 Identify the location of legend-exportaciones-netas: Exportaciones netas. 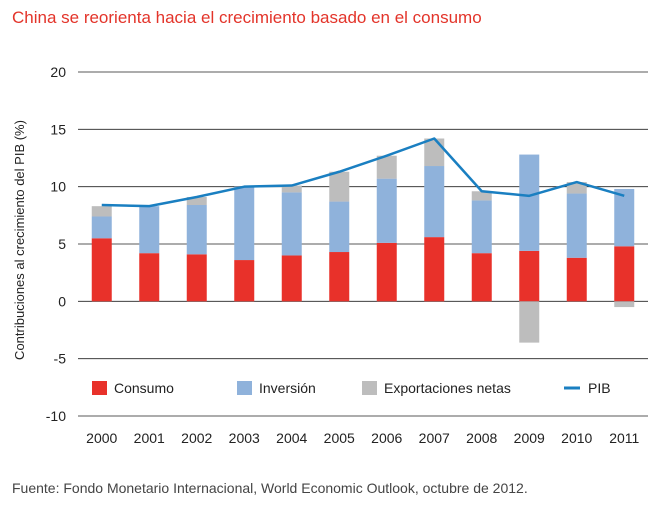
(436, 388).